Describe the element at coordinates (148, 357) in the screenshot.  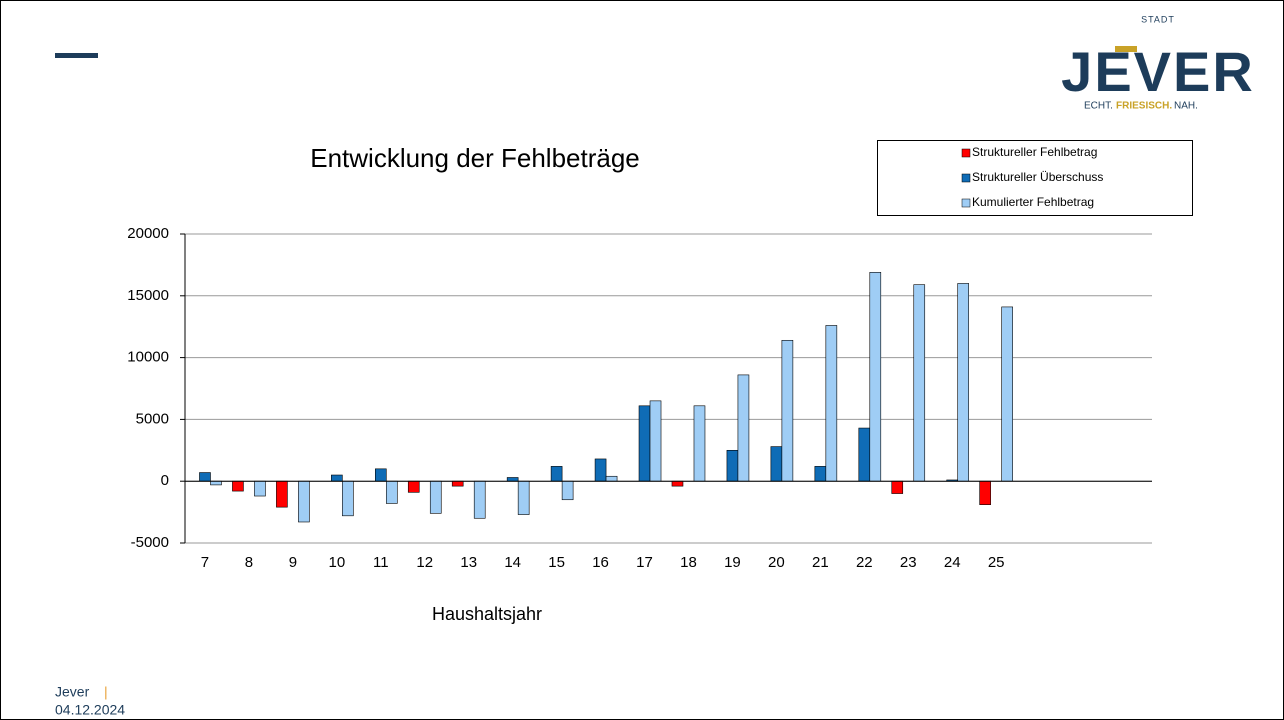
I see `y-tick-label: 10000` at that location.